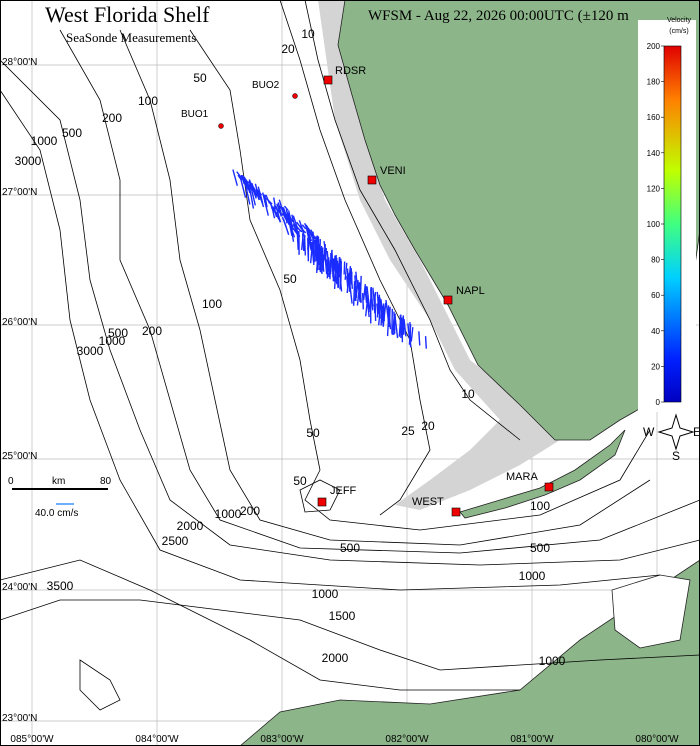 This screenshot has width=700, height=746. Describe the element at coordinates (408, 431) in the screenshot. I see `depth-label: 25` at that location.